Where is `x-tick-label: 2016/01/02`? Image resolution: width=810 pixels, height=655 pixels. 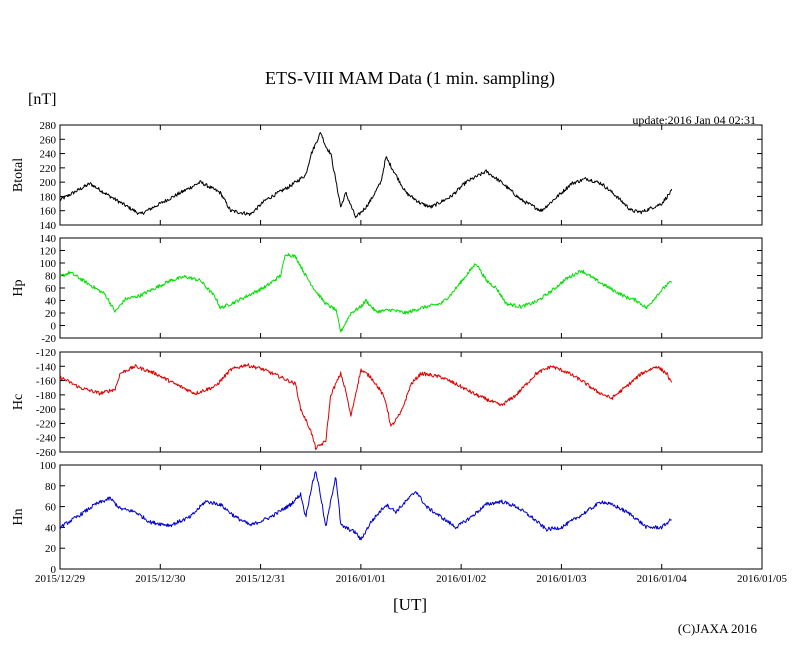
x-tick-label: 2016/01/02 is located at coordinates (461, 579).